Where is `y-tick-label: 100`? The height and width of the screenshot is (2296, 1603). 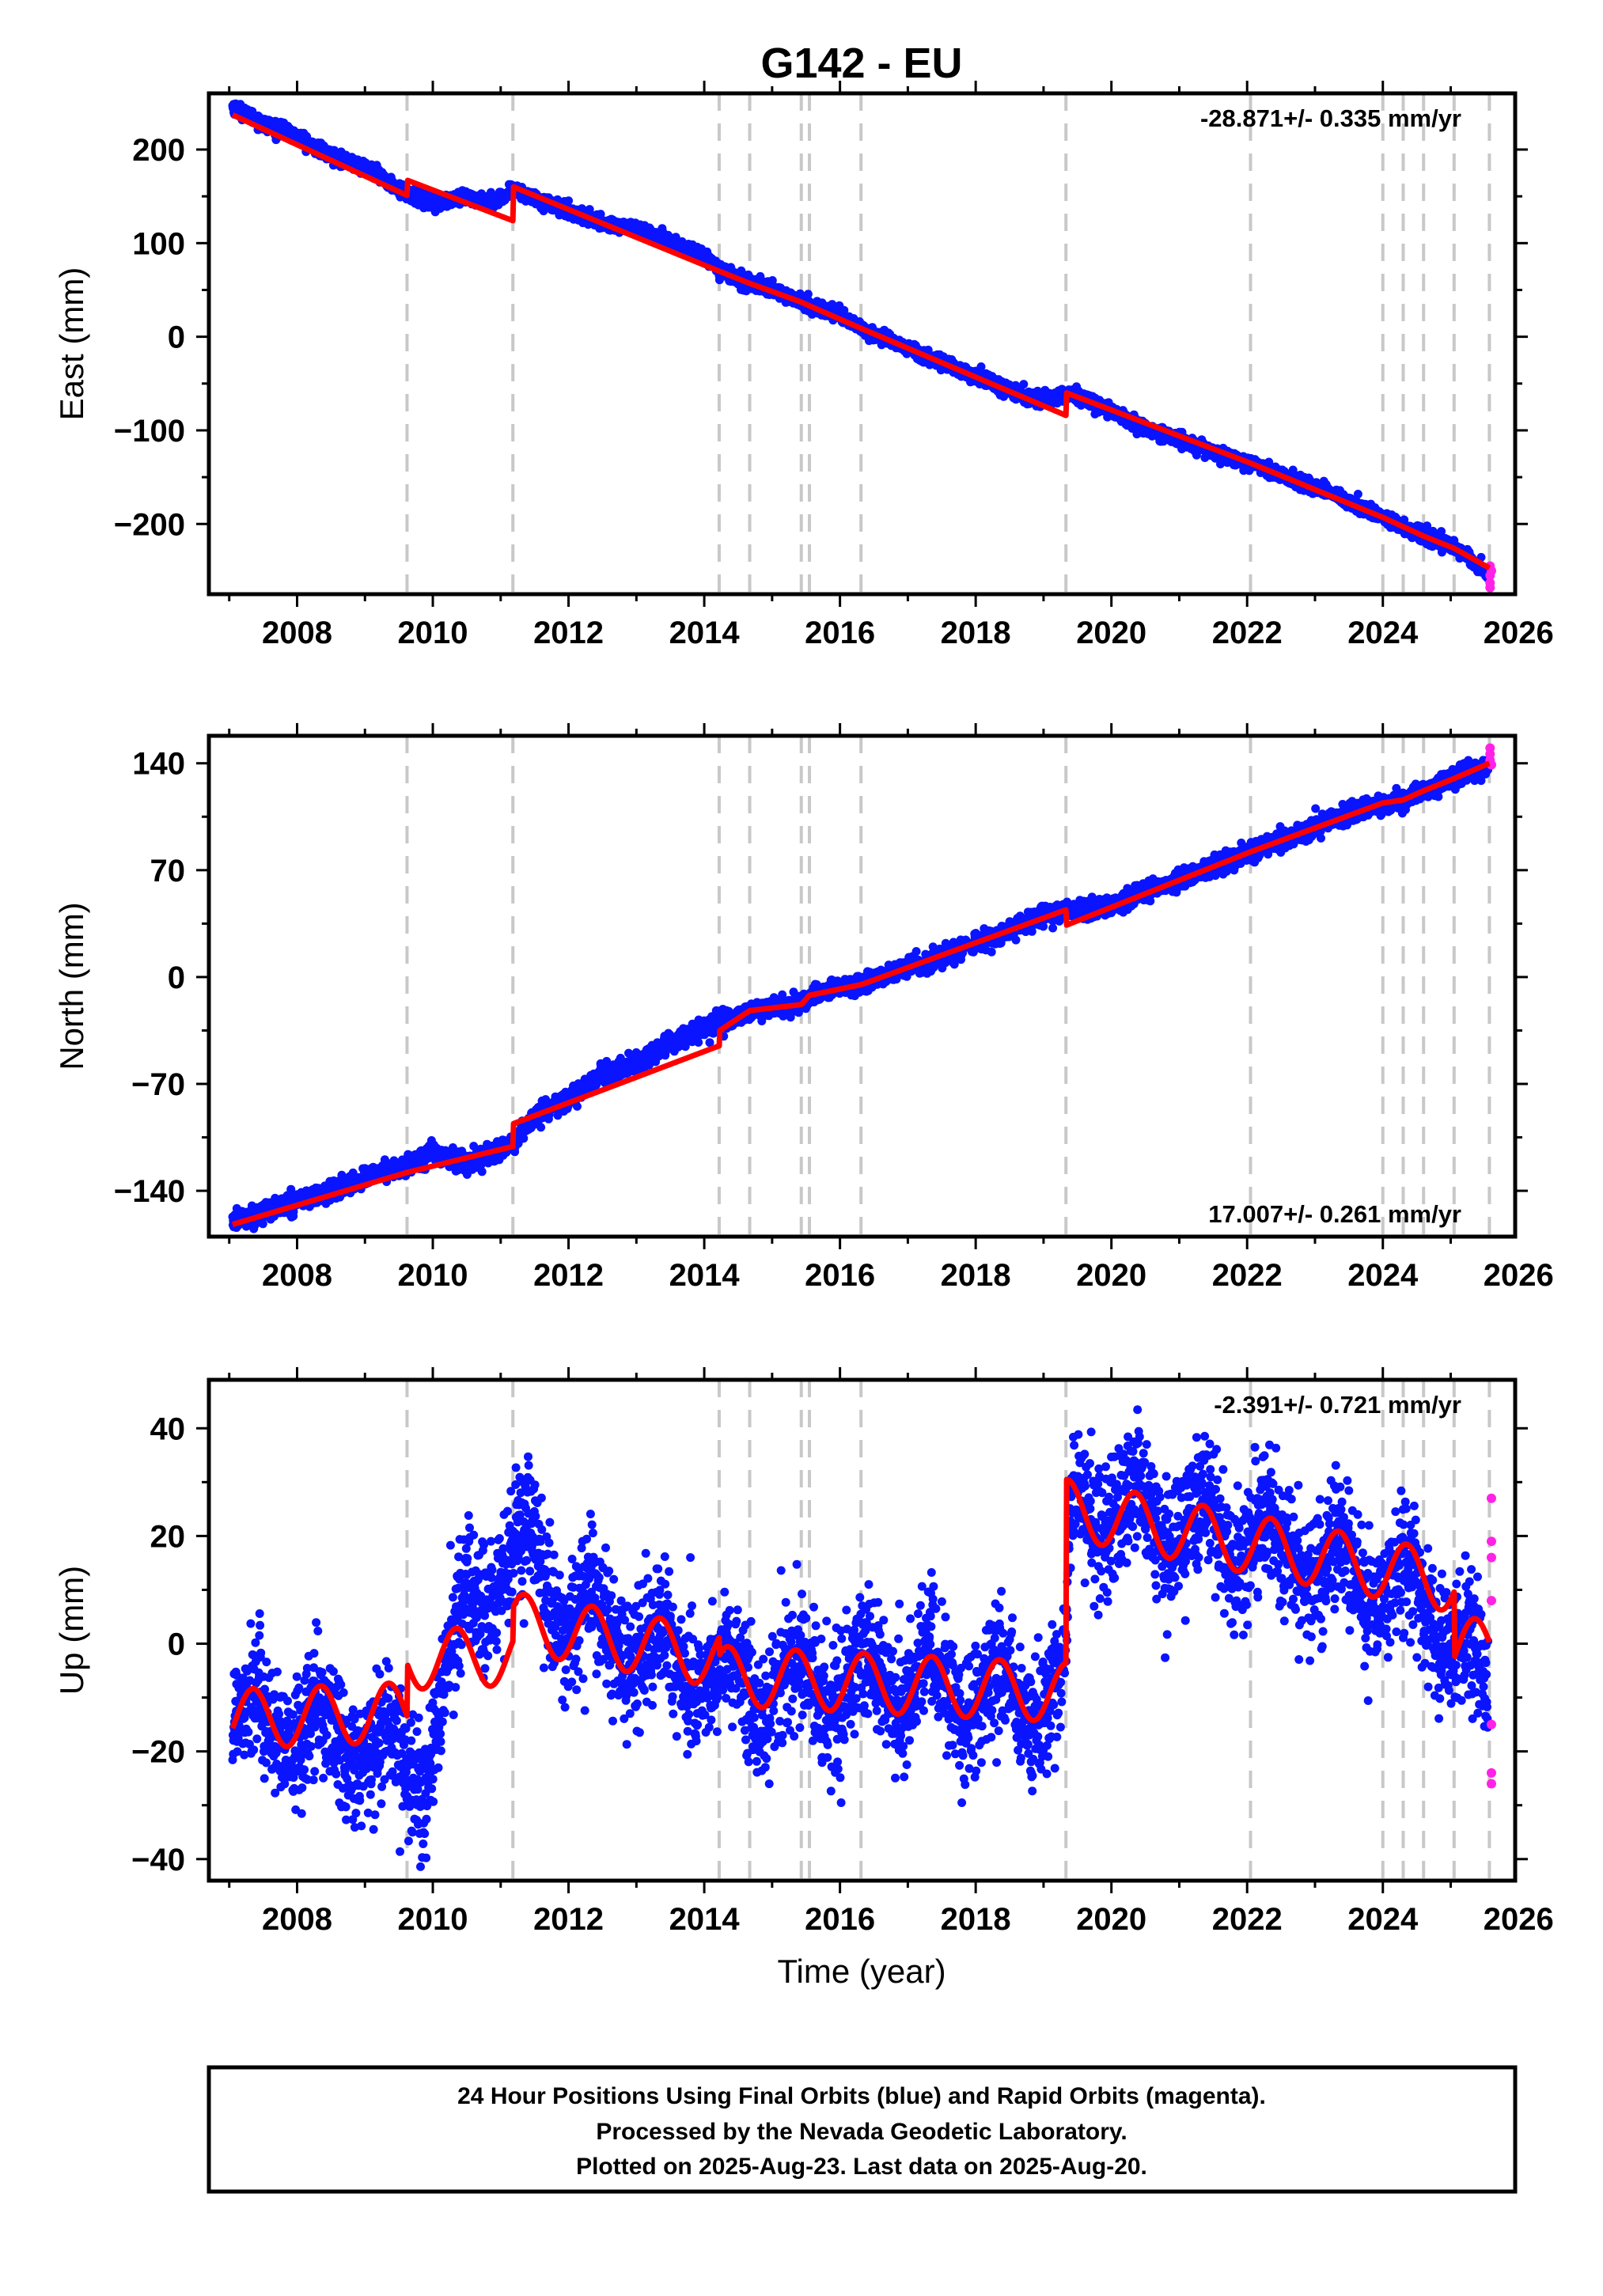
y-tick-label: 100 is located at coordinates (158, 243).